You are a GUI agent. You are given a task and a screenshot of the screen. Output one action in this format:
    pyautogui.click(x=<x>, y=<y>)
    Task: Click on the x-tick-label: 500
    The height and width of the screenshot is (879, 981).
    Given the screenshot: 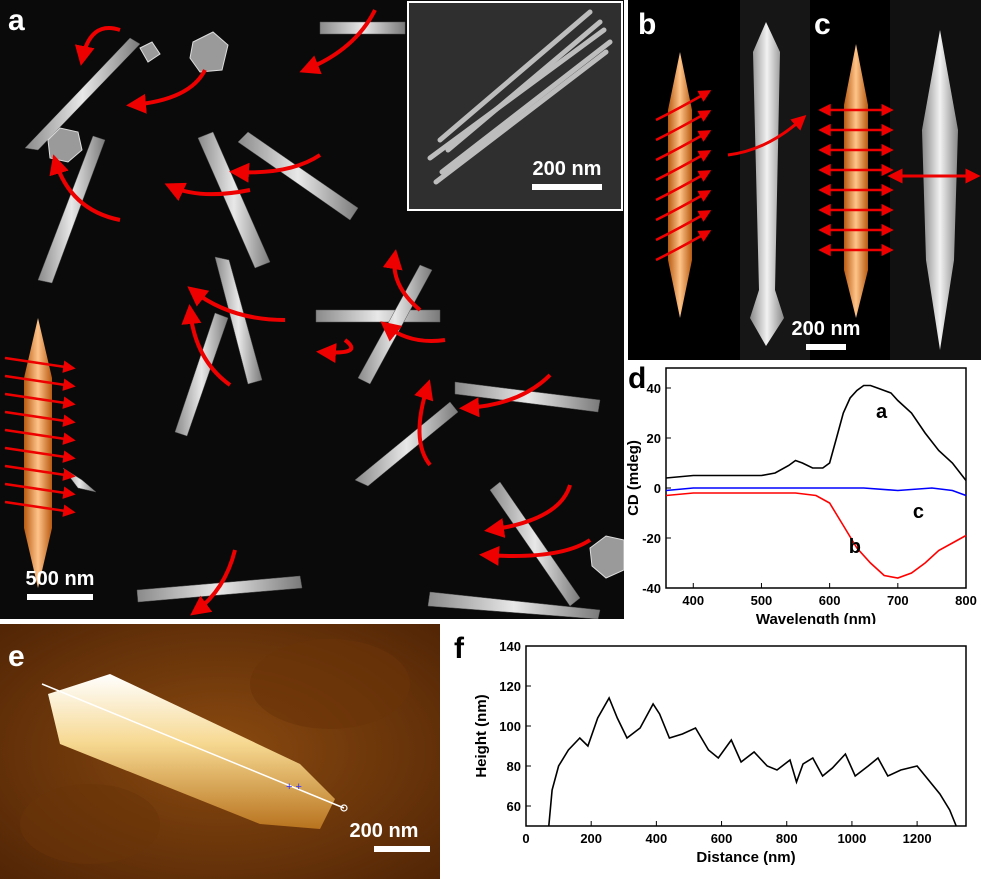 What is the action you would take?
    pyautogui.click(x=762, y=600)
    